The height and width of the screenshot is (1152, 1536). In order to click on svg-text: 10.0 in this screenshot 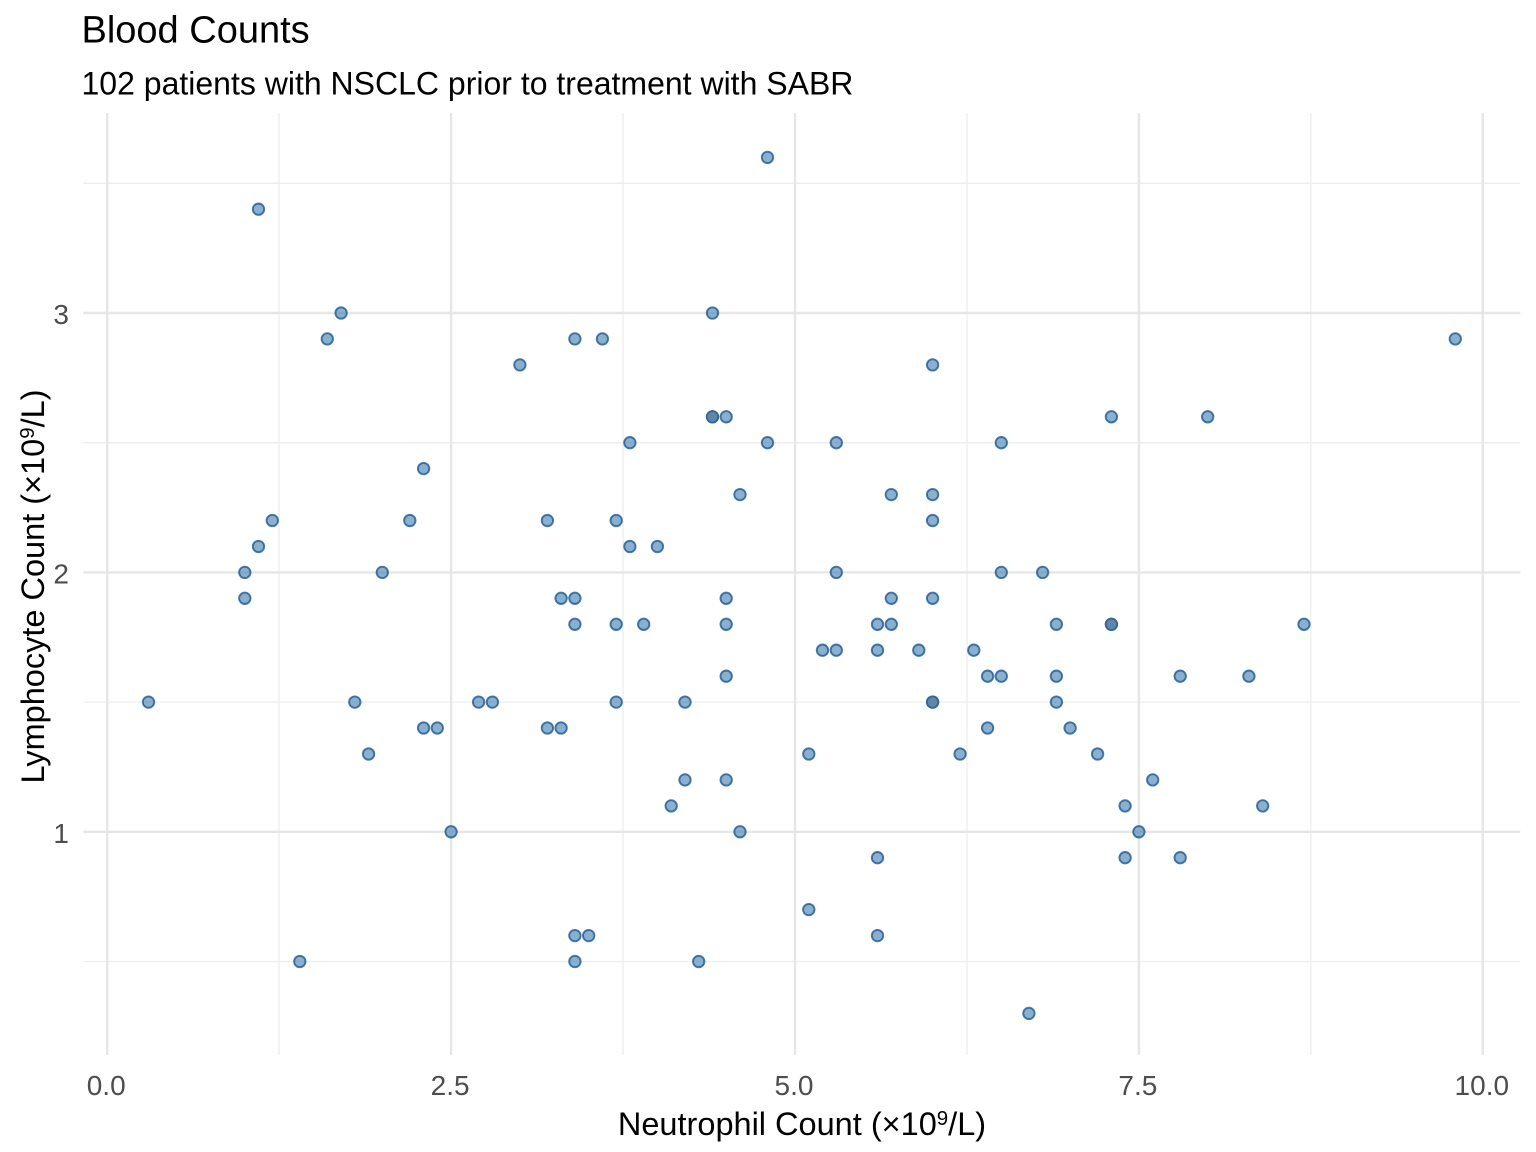, I will do `click(1482, 1085)`.